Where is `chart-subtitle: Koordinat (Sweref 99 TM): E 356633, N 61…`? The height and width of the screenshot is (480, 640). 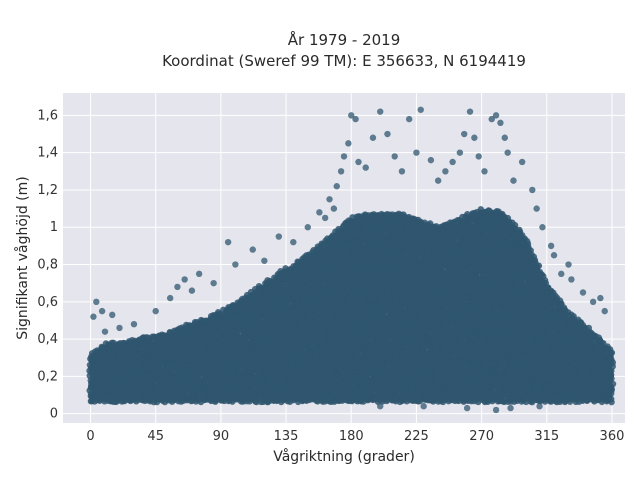
chart-subtitle: Koordinat (Sweref 99 TM): E 356633, N 61… is located at coordinates (344, 61).